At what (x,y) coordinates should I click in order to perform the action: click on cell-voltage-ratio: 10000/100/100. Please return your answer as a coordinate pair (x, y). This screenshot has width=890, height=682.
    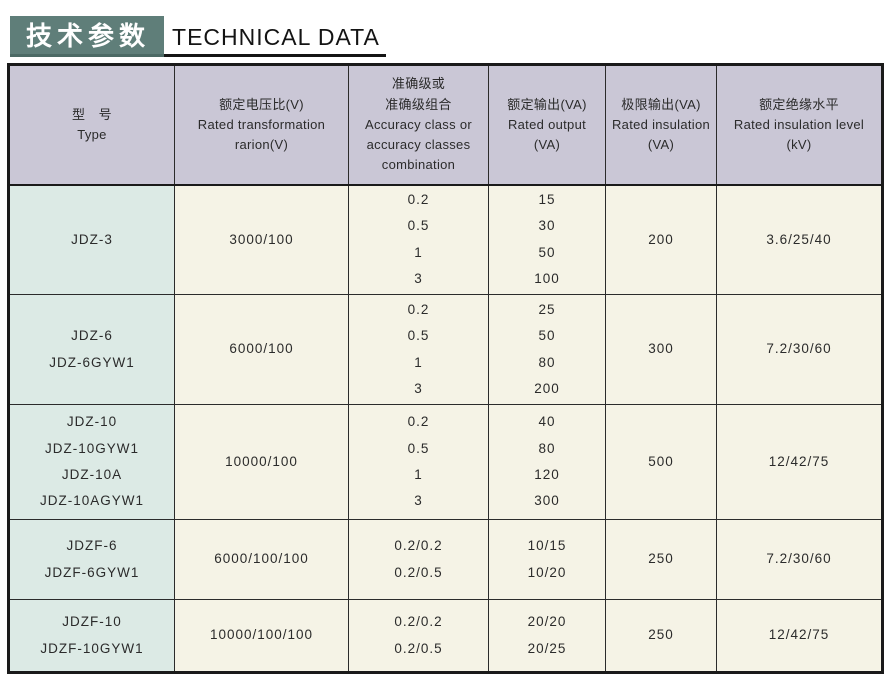
    Looking at the image, I should click on (261, 636).